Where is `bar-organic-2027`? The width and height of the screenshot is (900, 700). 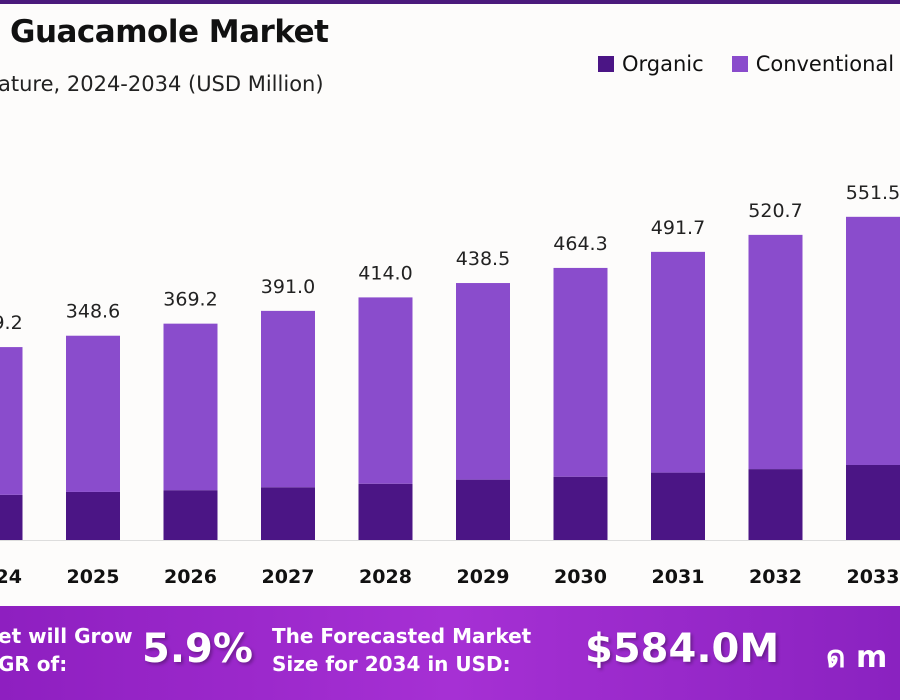 bar-organic-2027 is located at coordinates (288, 513).